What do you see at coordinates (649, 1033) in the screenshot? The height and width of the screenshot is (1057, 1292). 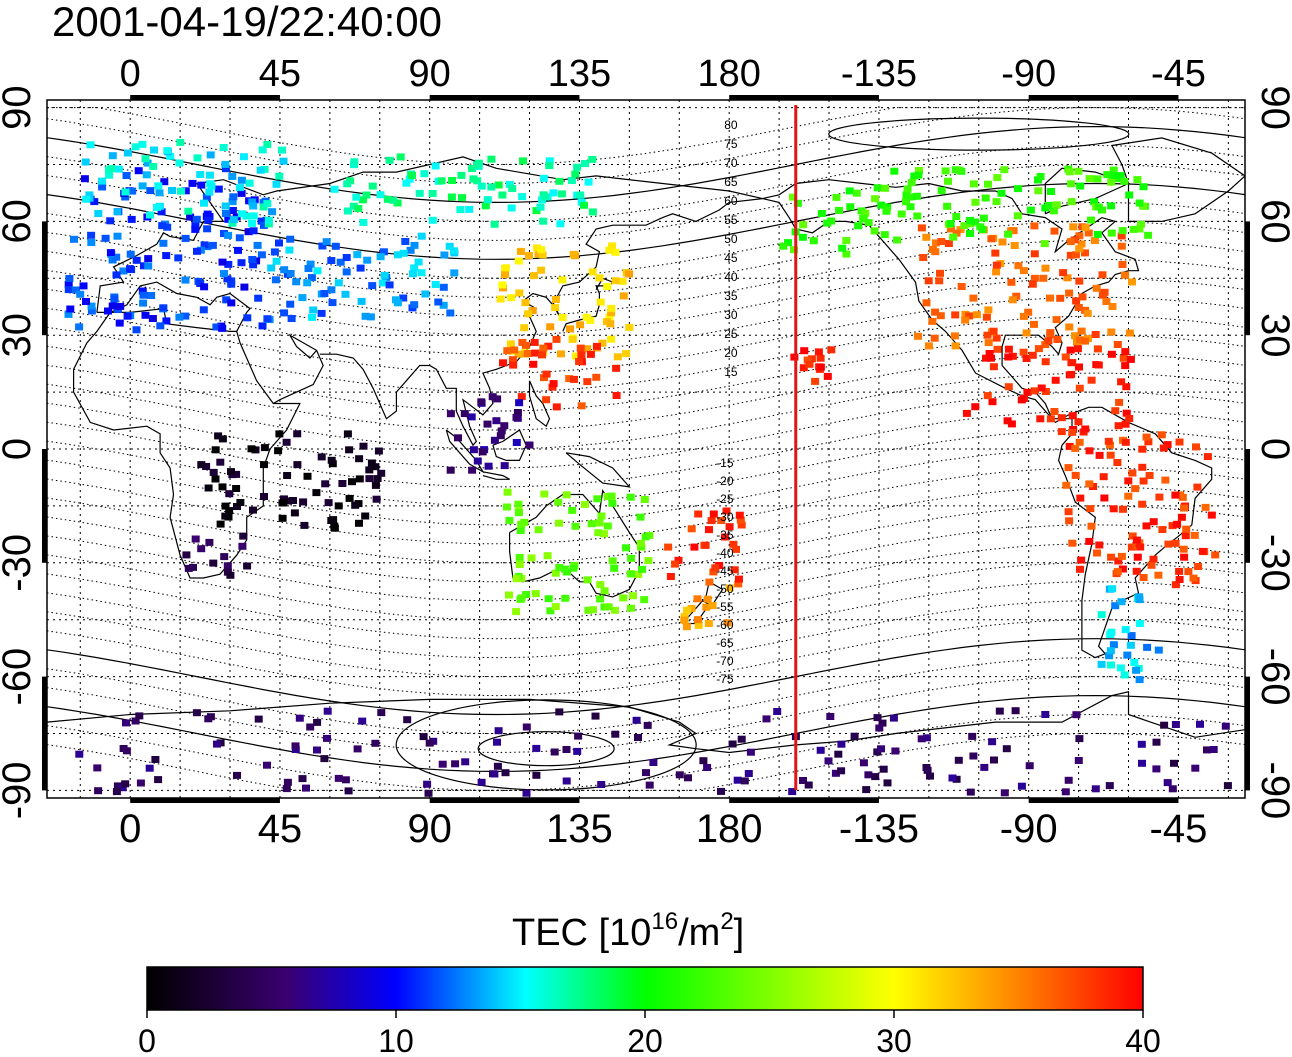 I see `colorbar-ticks: 0 10 20 30 40` at bounding box center [649, 1033].